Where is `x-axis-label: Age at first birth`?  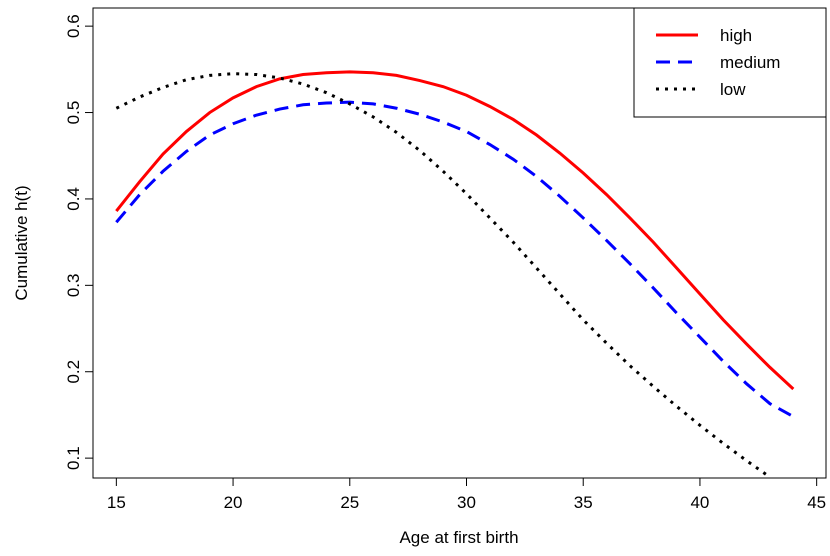 x-axis-label: Age at first birth is located at coordinates (458, 537).